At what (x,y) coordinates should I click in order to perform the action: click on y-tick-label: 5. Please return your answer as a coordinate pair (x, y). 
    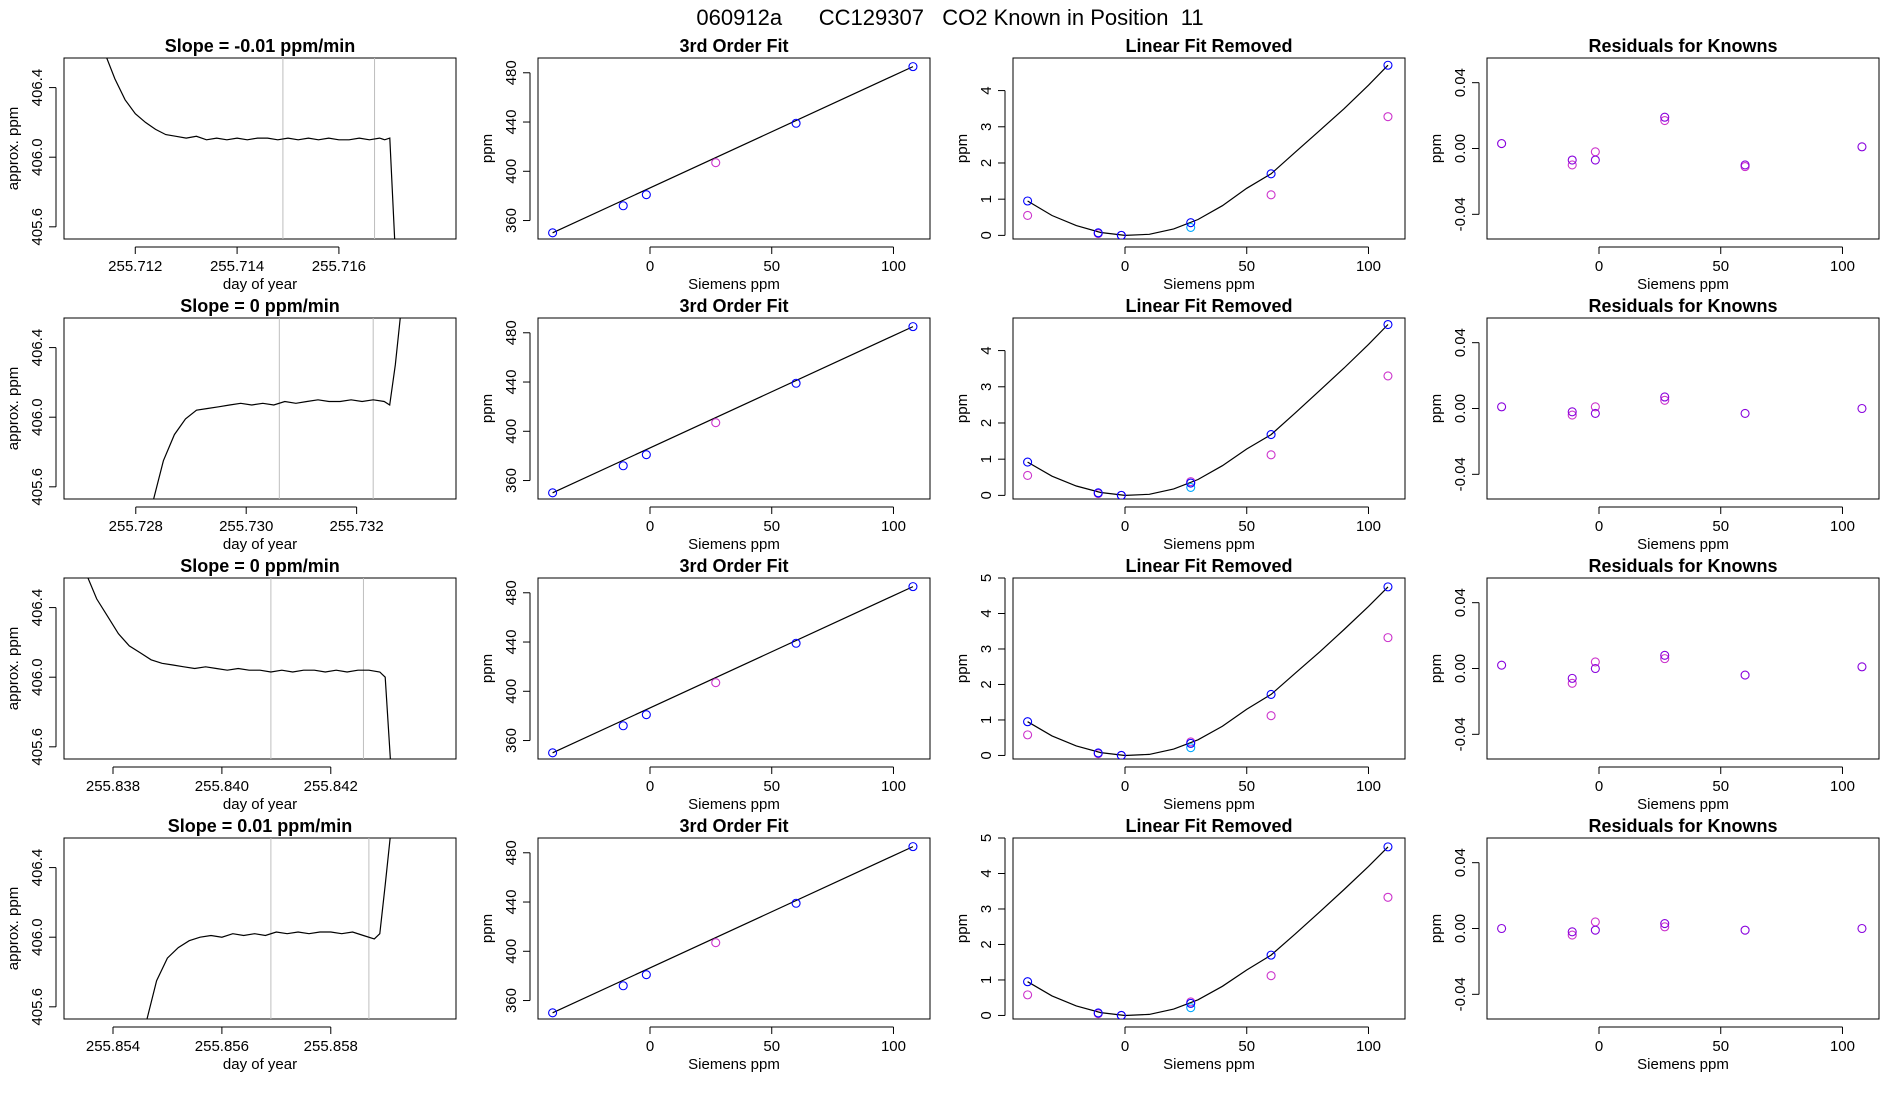
    Looking at the image, I should click on (986, 838).